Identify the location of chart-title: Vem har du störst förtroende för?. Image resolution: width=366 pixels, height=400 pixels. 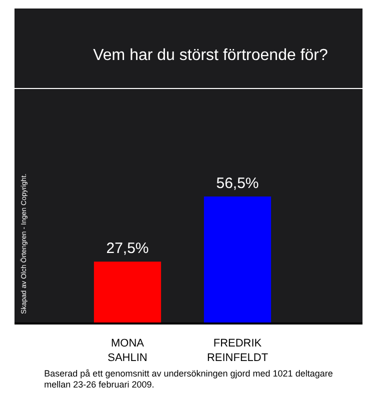
(210, 55).